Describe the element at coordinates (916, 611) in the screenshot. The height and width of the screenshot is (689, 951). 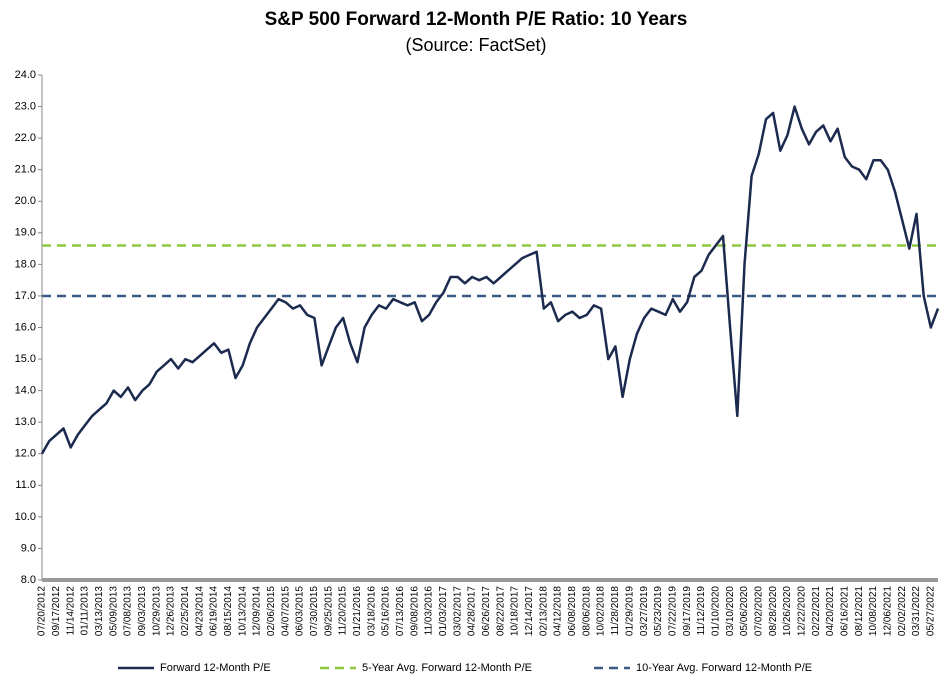
I see `x-tick-label: 03/31/2022` at that location.